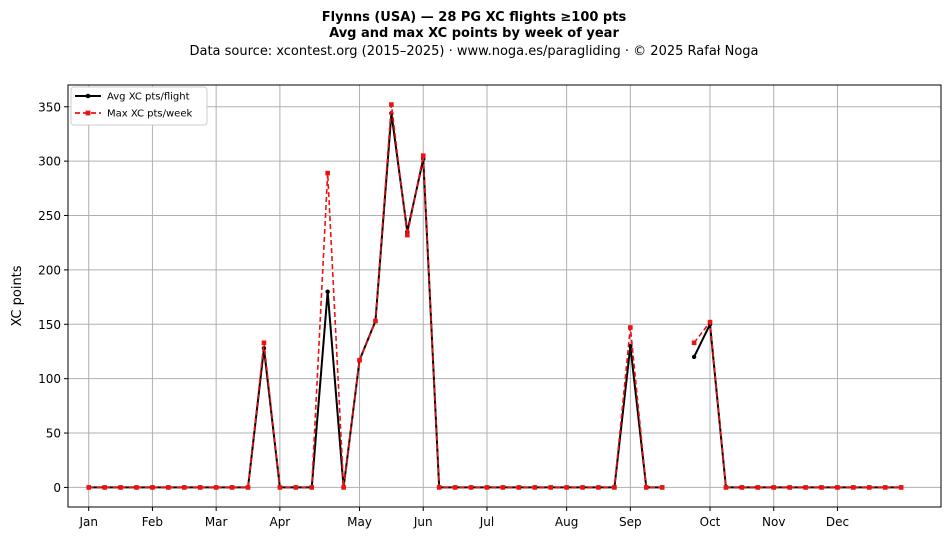 This screenshot has height=539, width=950. What do you see at coordinates (49, 107) in the screenshot?
I see `y-tick-label: 350` at bounding box center [49, 107].